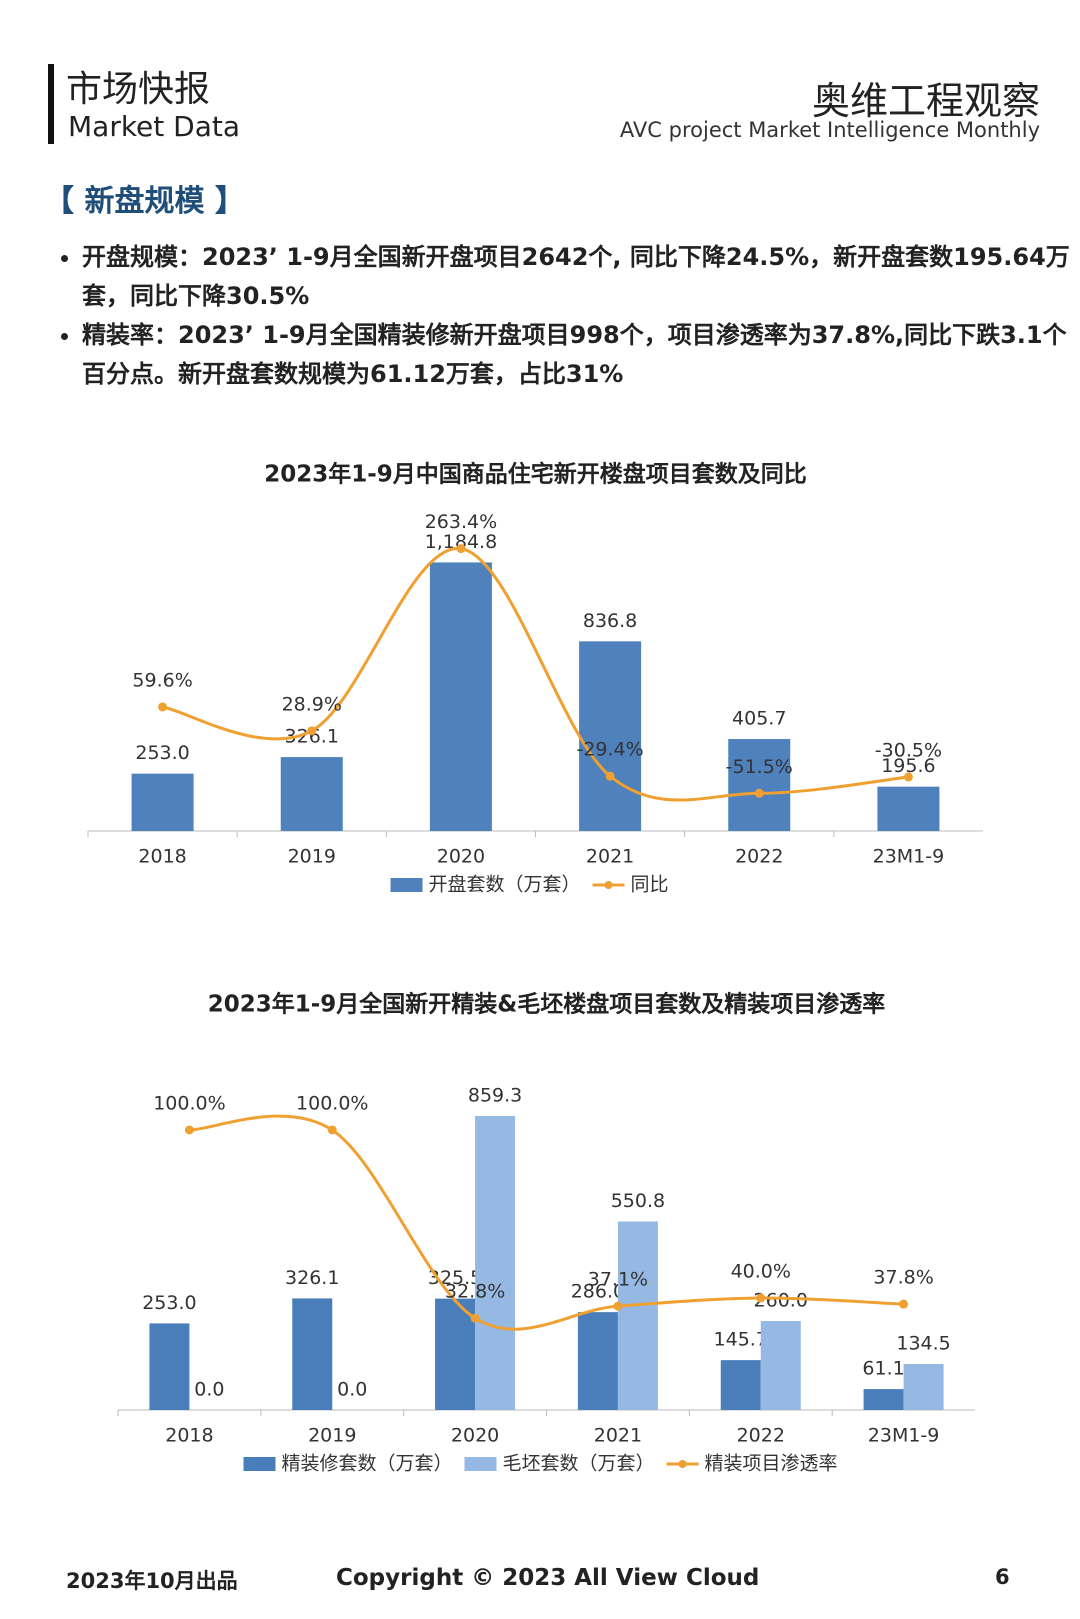 This screenshot has height=1619, width=1080. Describe the element at coordinates (759, 767) in the screenshot. I see `line-label: -51.5%` at that location.